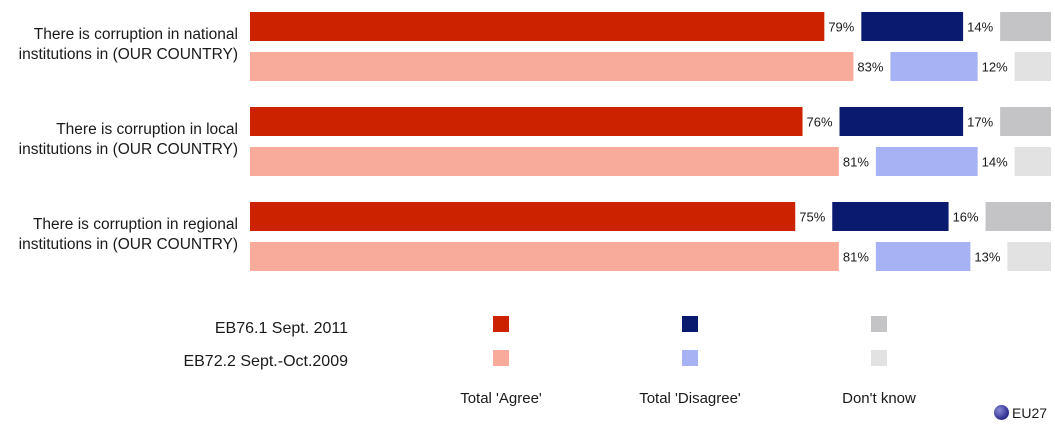 The image size is (1055, 425). I want to click on bar-disagree-cat2-wave2, so click(926, 161).